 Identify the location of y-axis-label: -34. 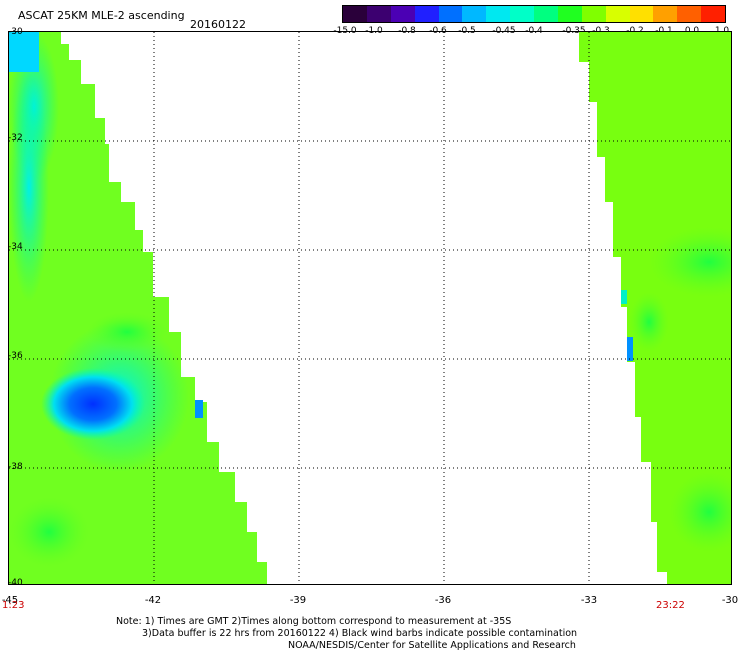
(15, 247).